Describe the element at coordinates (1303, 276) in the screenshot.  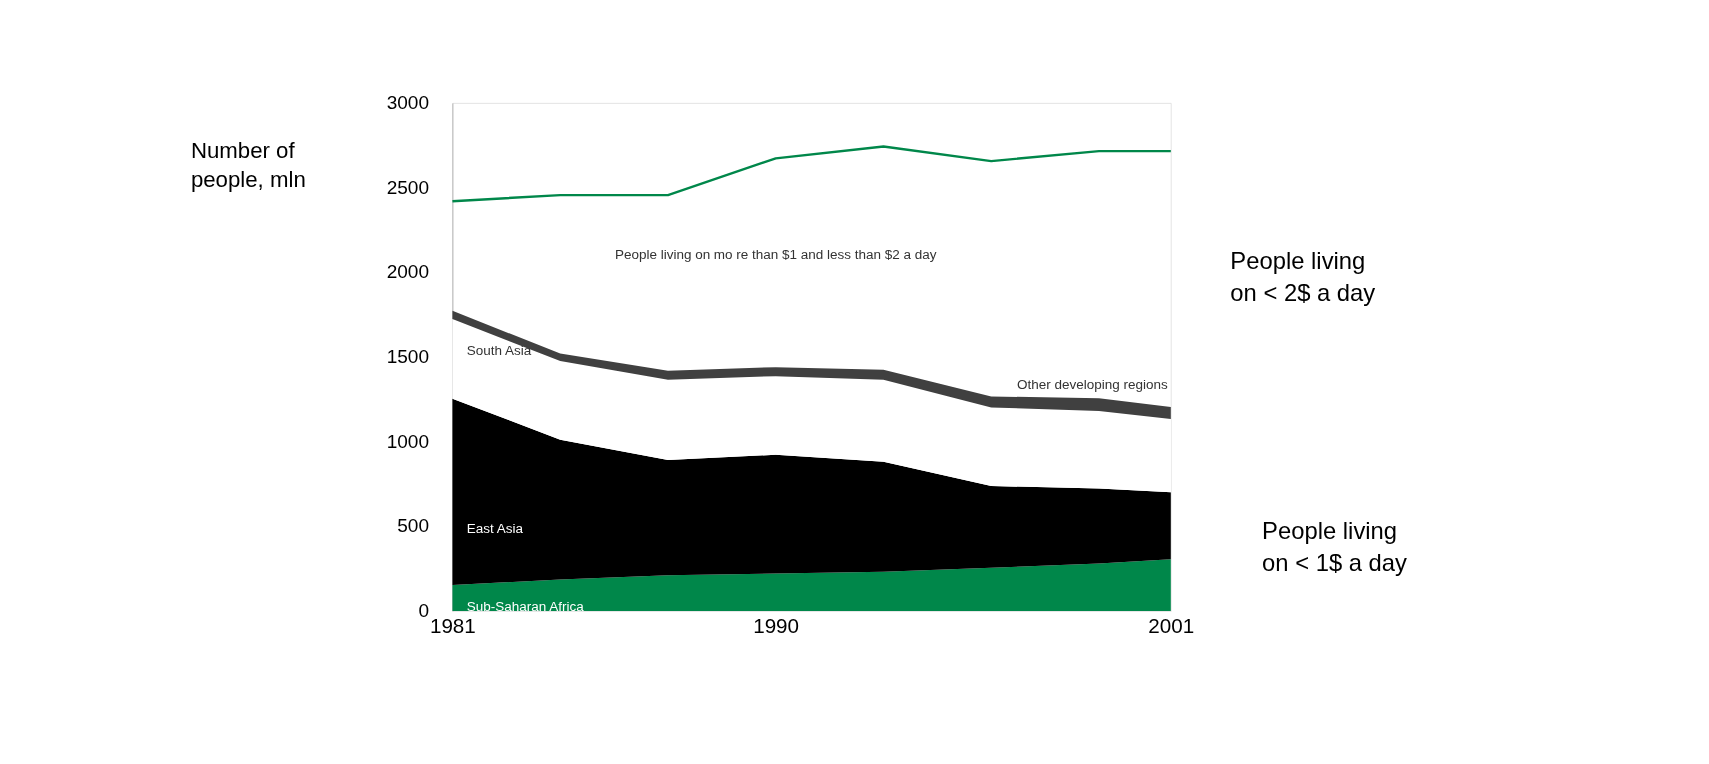
I see `text: People living on < 2$ a day` at that location.